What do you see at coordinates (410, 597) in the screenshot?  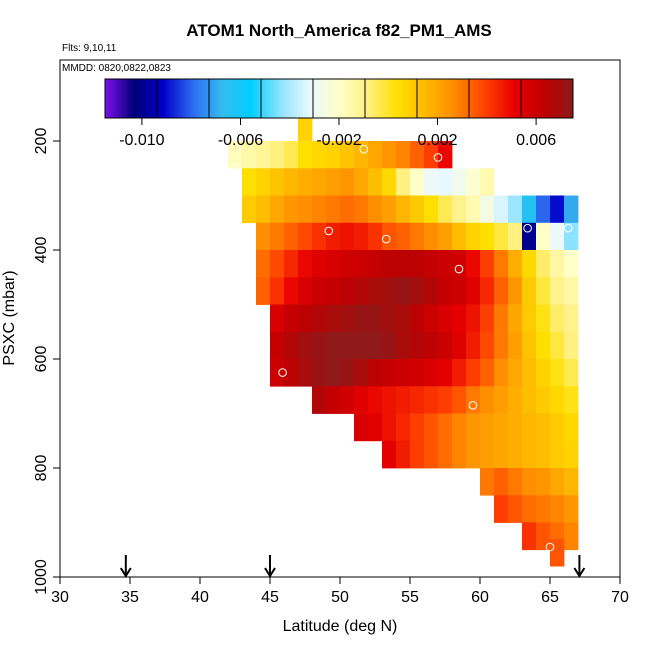 I see `x-tick-label: 55` at bounding box center [410, 597].